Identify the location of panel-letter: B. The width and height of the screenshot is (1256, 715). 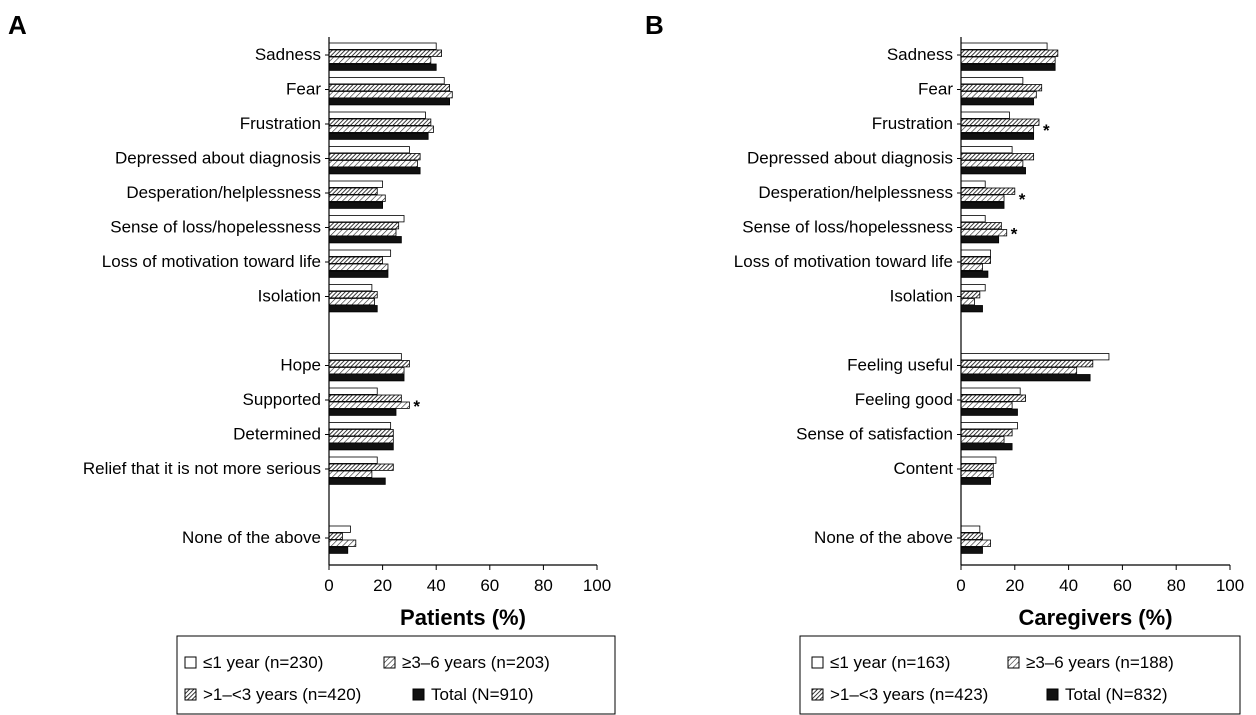
(654, 25).